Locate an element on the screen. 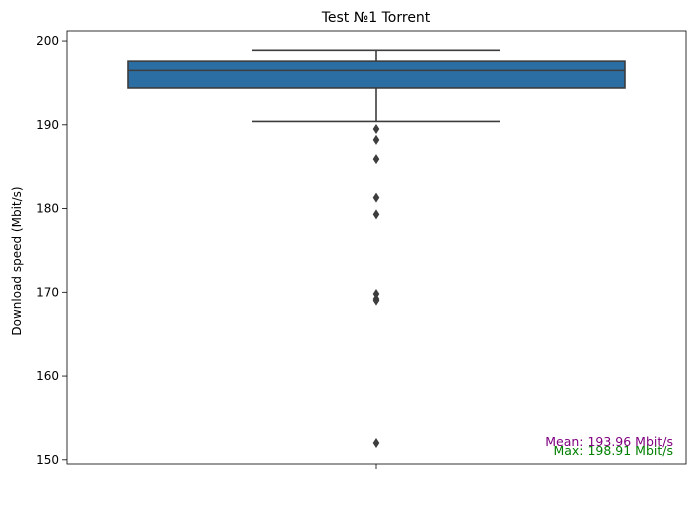 Image resolution: width=695 pixels, height=507 pixels. outliers is located at coordinates (376, 286).